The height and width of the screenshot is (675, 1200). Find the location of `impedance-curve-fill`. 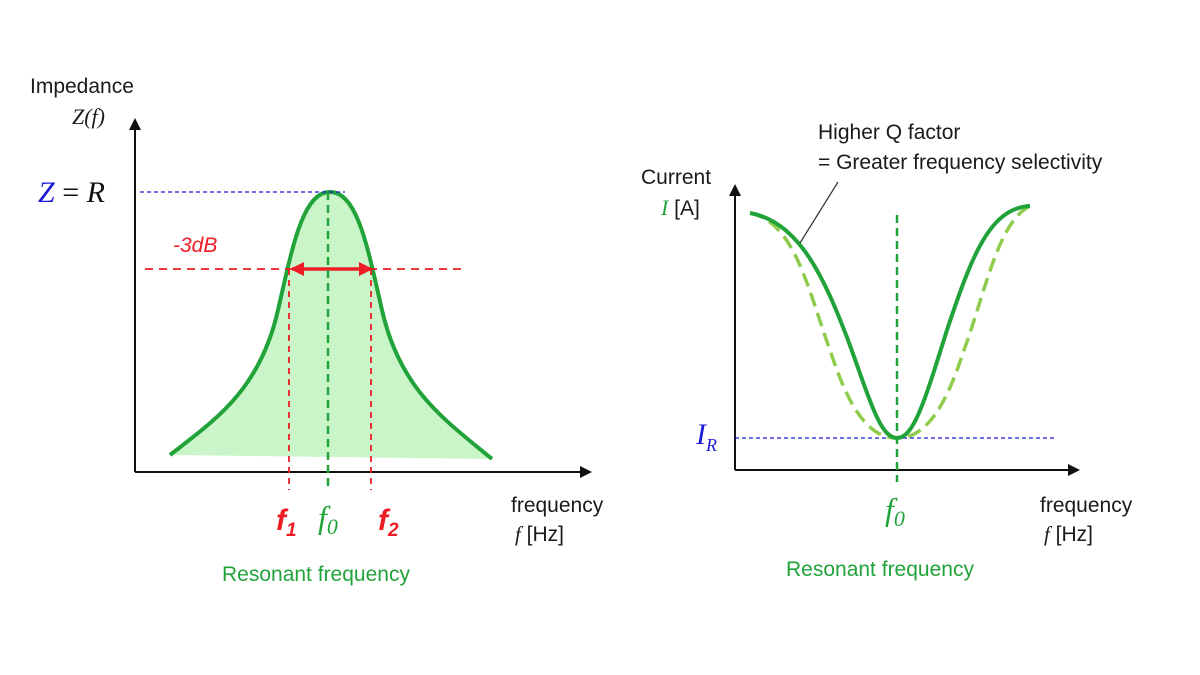

impedance-curve-fill is located at coordinates (331, 325).